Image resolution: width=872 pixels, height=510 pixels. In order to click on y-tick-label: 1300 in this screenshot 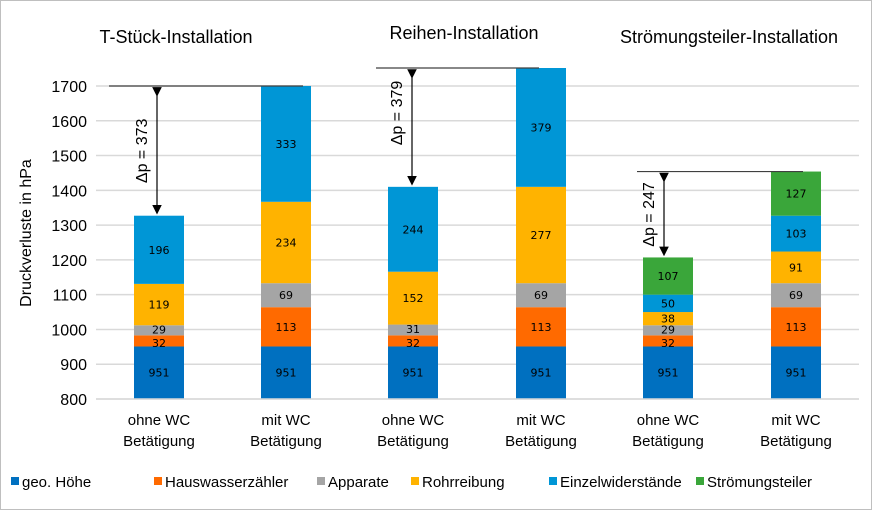, I will do `click(69, 226)`.